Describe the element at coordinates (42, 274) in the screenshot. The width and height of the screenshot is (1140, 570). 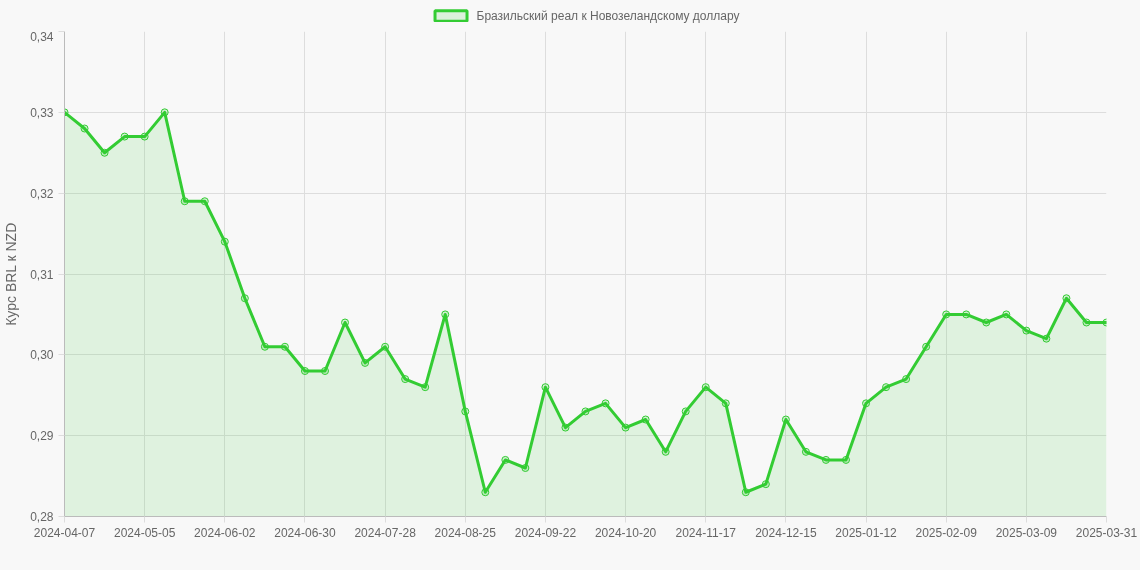
I see `y-tick-label: 0,31` at that location.